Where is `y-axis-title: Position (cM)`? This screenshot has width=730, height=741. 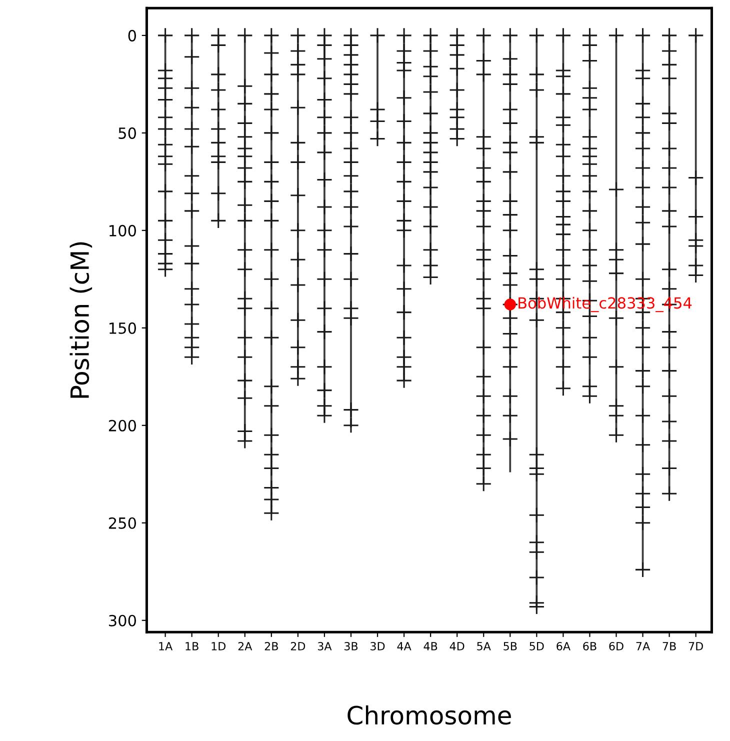
y-axis-title: Position (cM) is located at coordinates (81, 320).